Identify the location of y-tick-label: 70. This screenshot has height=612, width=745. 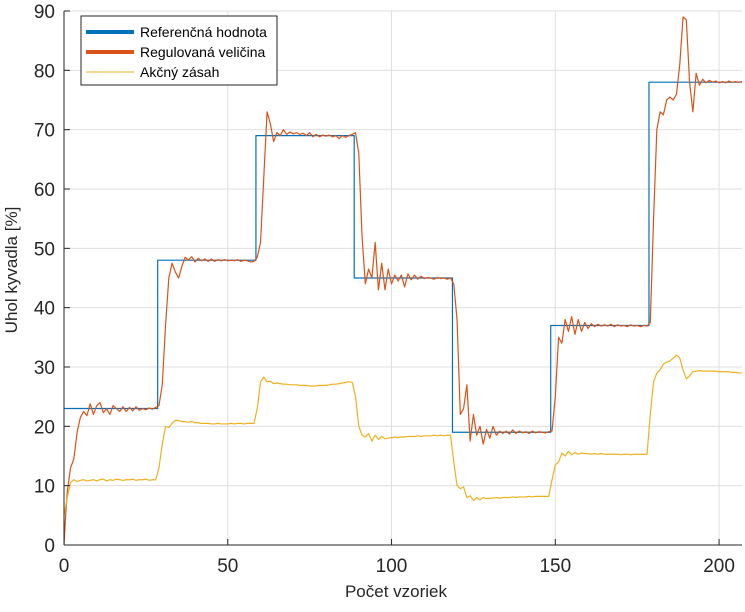
(44, 131).